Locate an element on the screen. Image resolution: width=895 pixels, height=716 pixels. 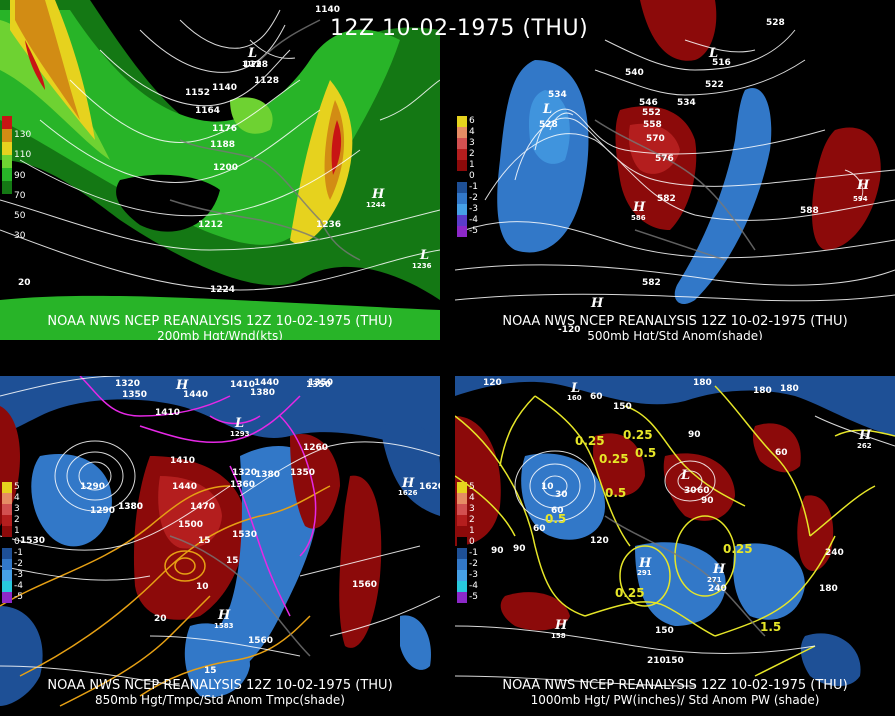
contour-label: 1200 is located at coordinates (226, 168).